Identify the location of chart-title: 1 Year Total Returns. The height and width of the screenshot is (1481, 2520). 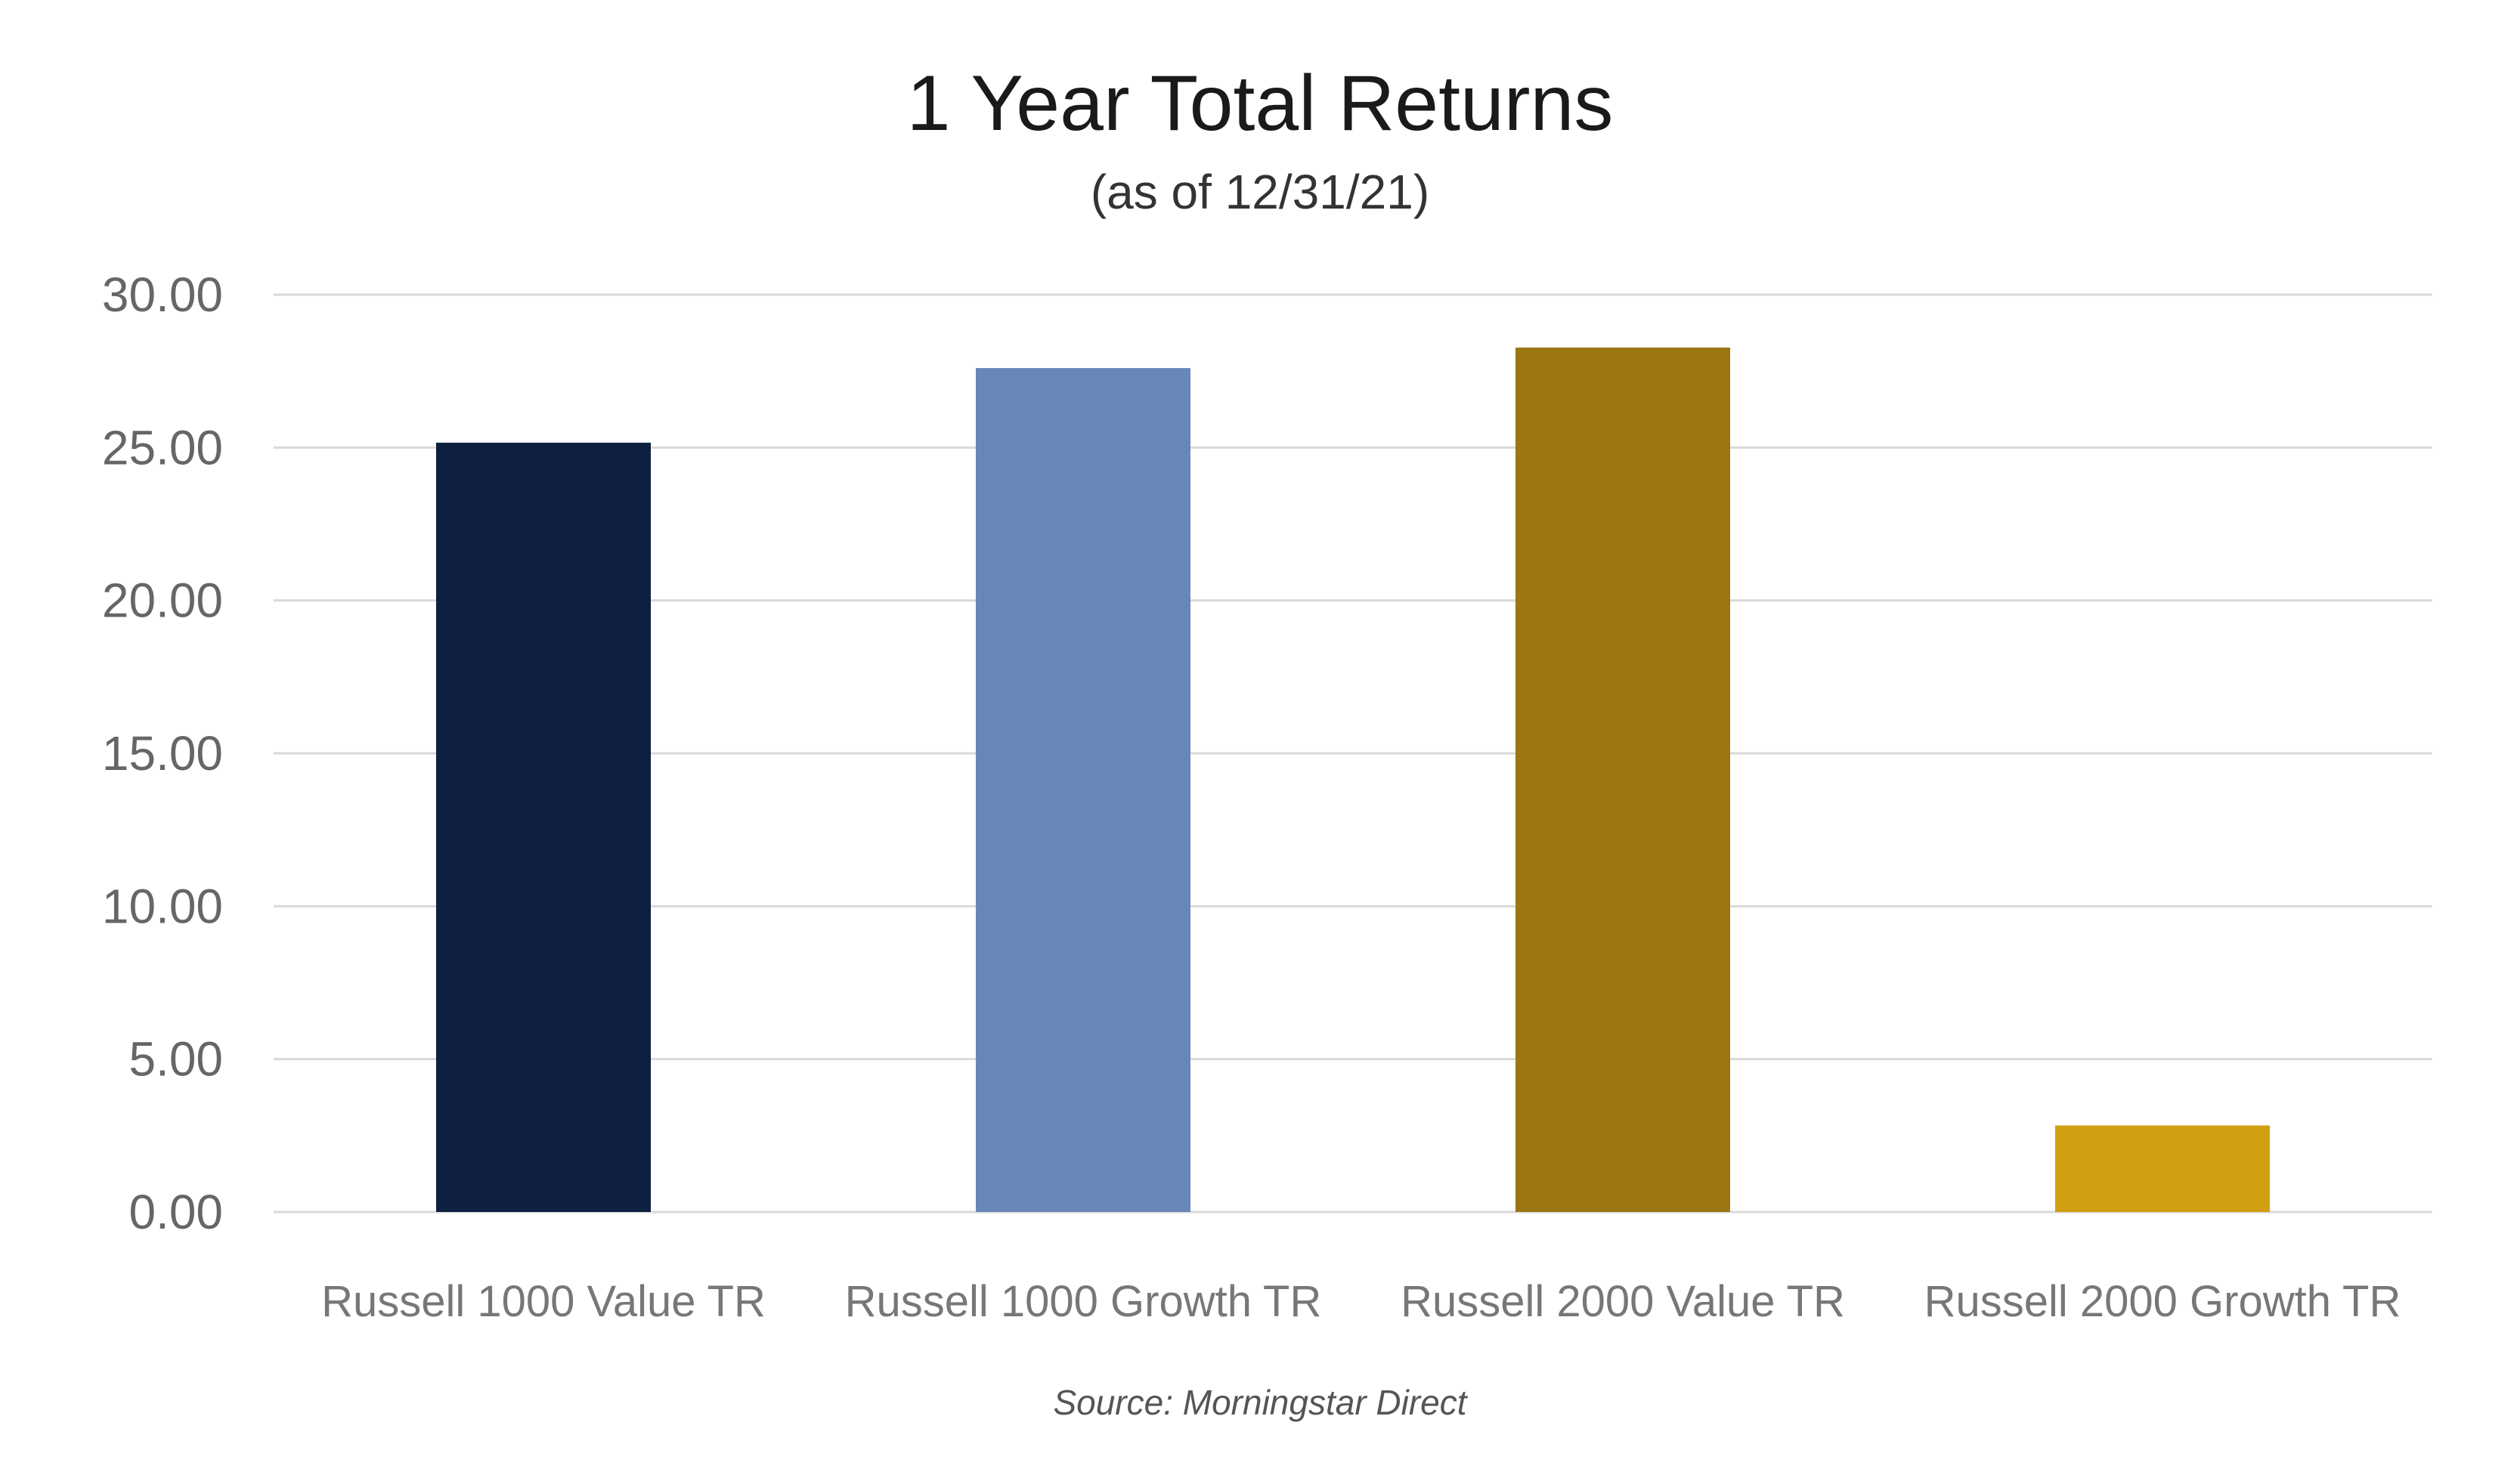
(1260, 103).